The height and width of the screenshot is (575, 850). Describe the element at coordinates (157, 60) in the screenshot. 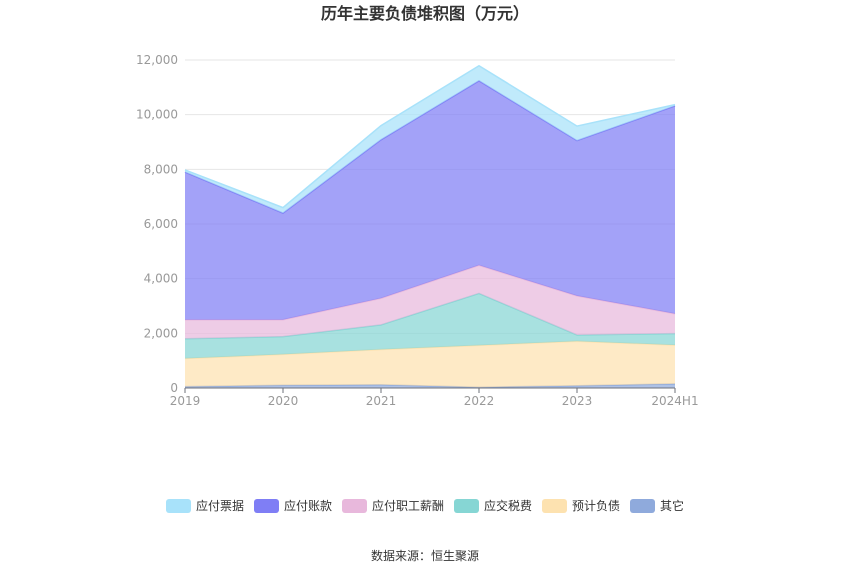

I see `y-tick-label: 12,000` at that location.